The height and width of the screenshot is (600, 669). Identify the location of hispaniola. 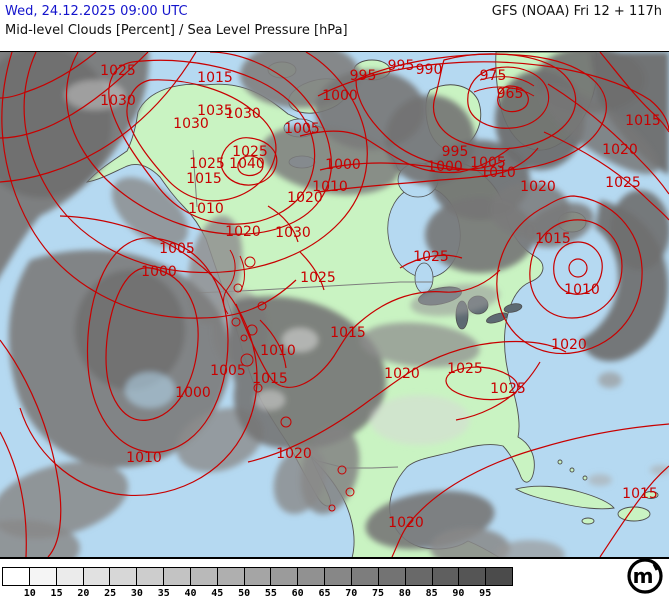
(634, 514).